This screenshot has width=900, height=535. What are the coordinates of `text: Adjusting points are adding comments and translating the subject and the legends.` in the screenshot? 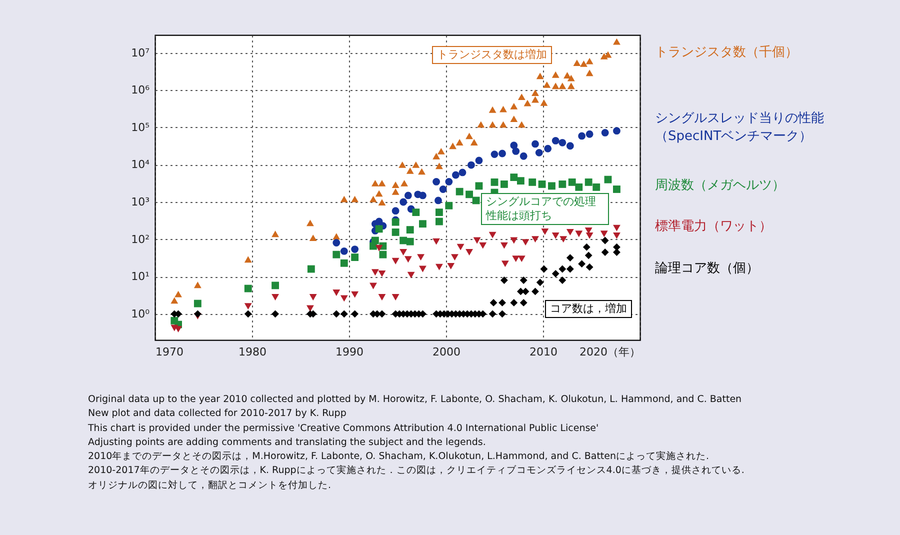 It's located at (287, 443).